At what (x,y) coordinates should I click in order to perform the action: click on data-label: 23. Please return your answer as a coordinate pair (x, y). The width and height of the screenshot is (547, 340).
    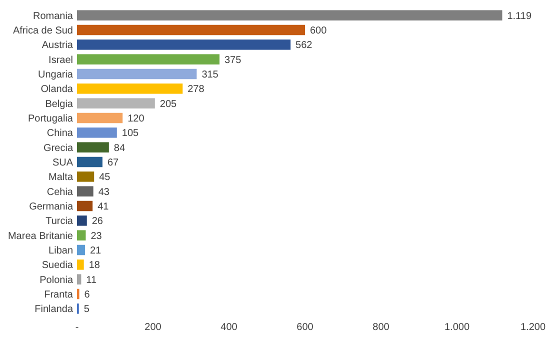
    Looking at the image, I should click on (96, 236).